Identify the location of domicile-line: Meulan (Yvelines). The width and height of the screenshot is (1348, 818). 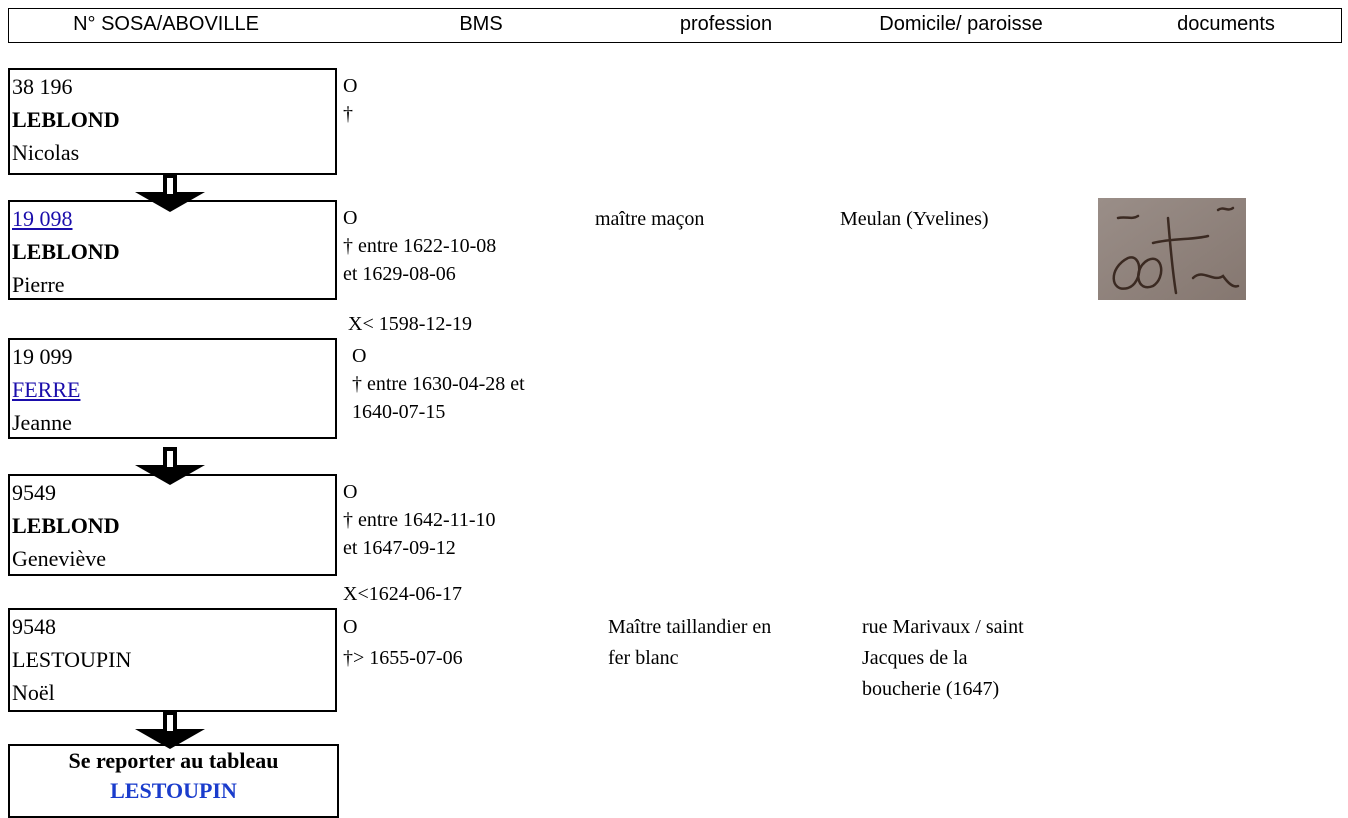
(914, 219).